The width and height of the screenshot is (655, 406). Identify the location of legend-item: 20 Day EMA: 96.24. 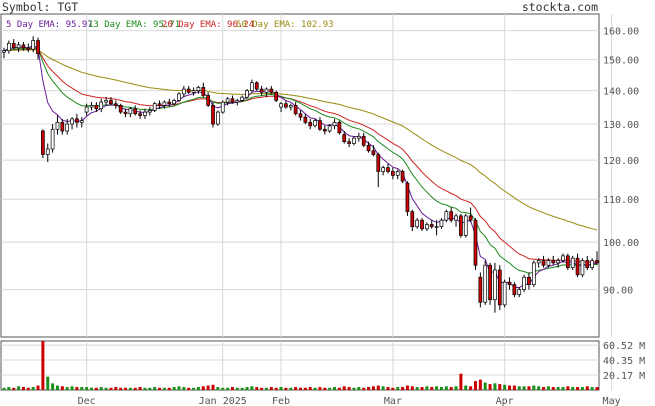
(208, 25).